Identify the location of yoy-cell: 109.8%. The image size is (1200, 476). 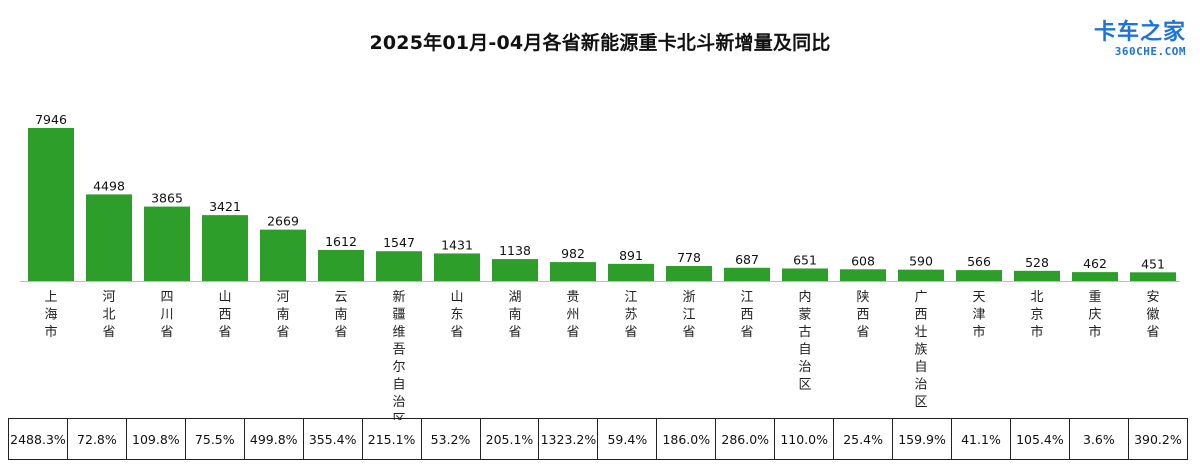
(155, 439).